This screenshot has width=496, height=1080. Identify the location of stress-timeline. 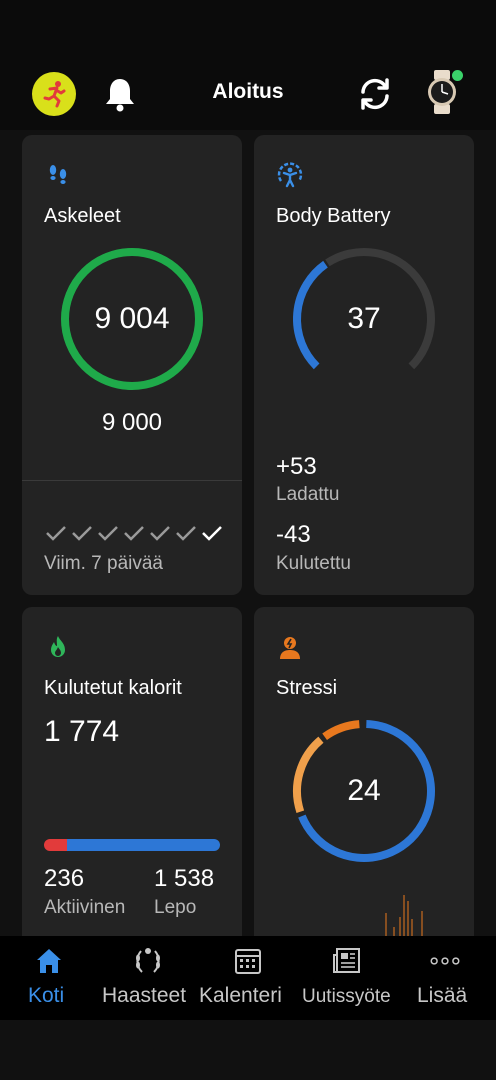
(404, 915).